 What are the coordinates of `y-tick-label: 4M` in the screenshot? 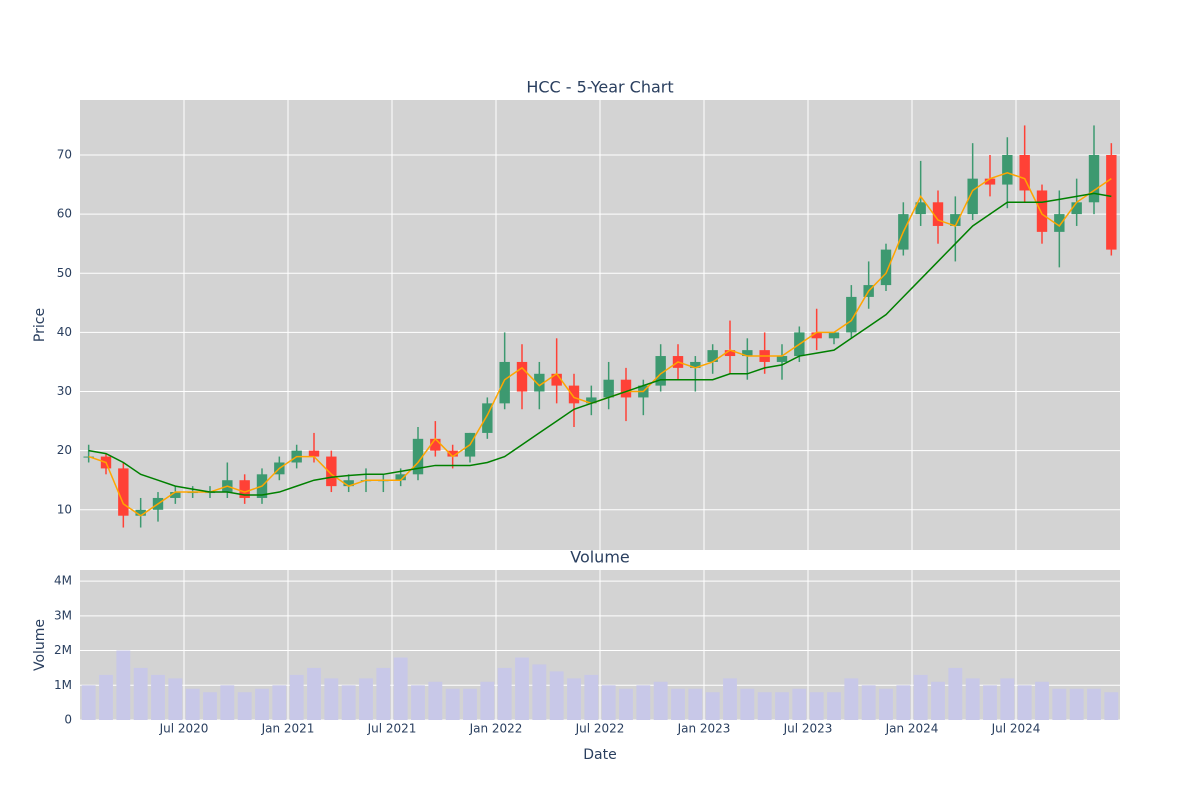 It's located at (63, 581).